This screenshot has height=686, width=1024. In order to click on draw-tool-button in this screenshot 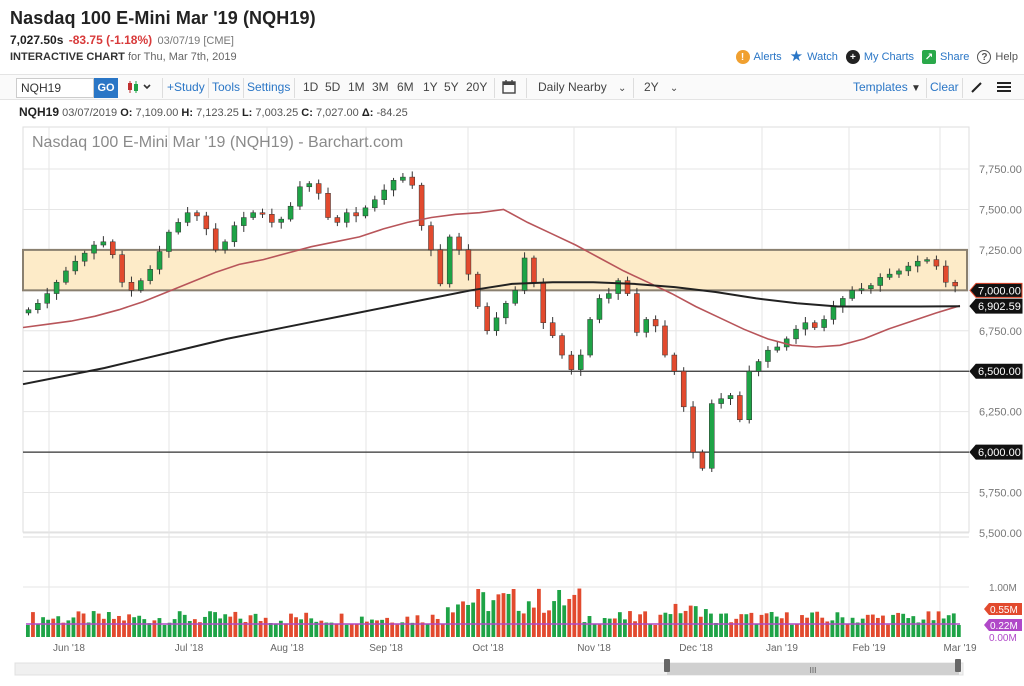, I will do `click(977, 88)`.